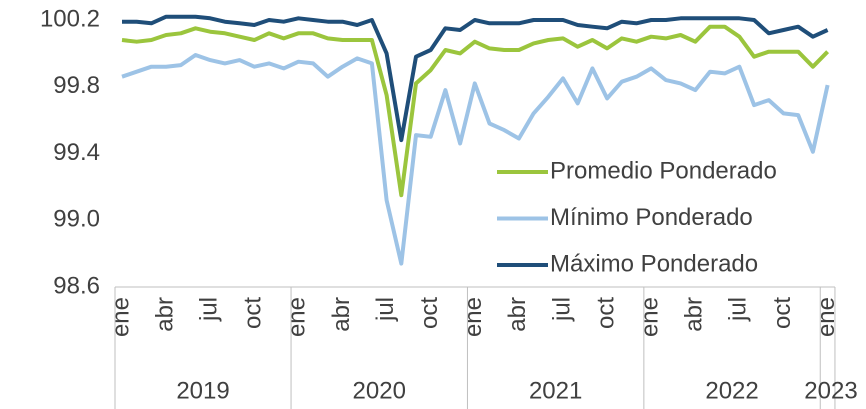 The height and width of the screenshot is (409, 866). Describe the element at coordinates (76, 85) in the screenshot. I see `y-tick-label: 99.8` at that location.